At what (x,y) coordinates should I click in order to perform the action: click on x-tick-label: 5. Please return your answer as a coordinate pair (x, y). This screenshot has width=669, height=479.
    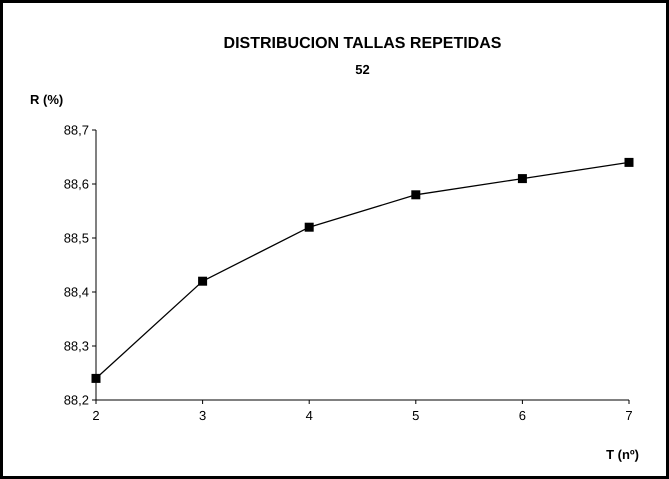
    Looking at the image, I should click on (416, 415).